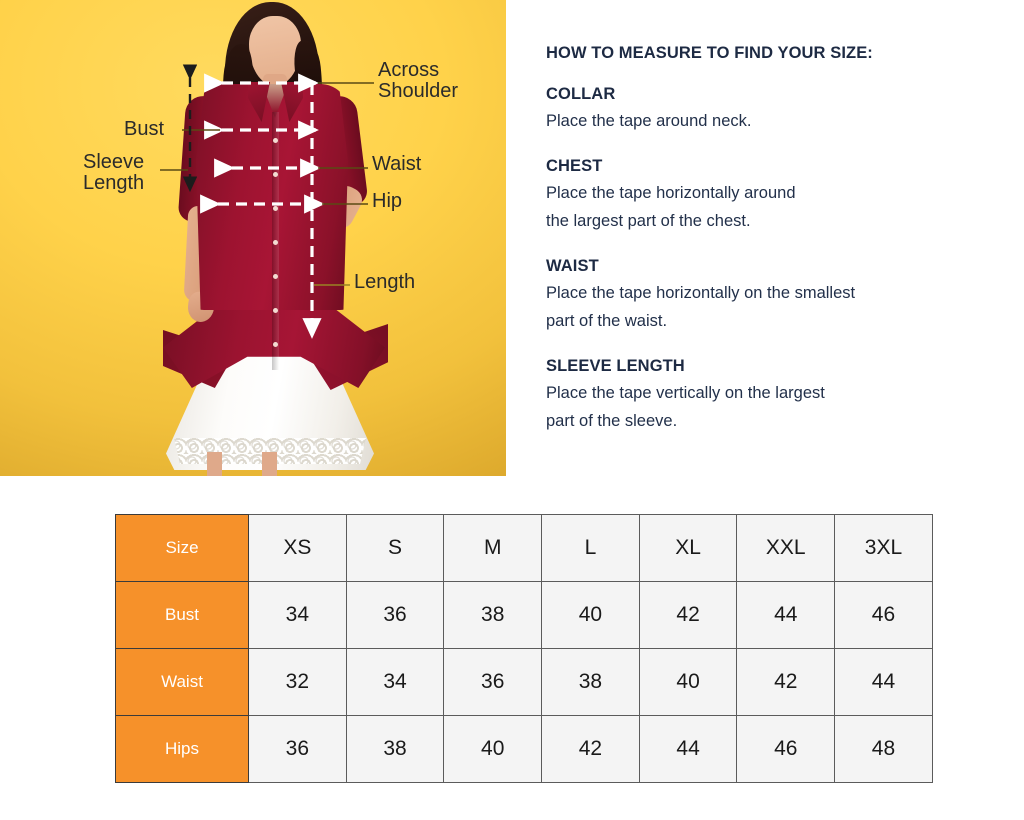 This screenshot has height=820, width=1024. I want to click on instruction-heading-sleeve-length: SLEEVE LENGTH, so click(615, 365).